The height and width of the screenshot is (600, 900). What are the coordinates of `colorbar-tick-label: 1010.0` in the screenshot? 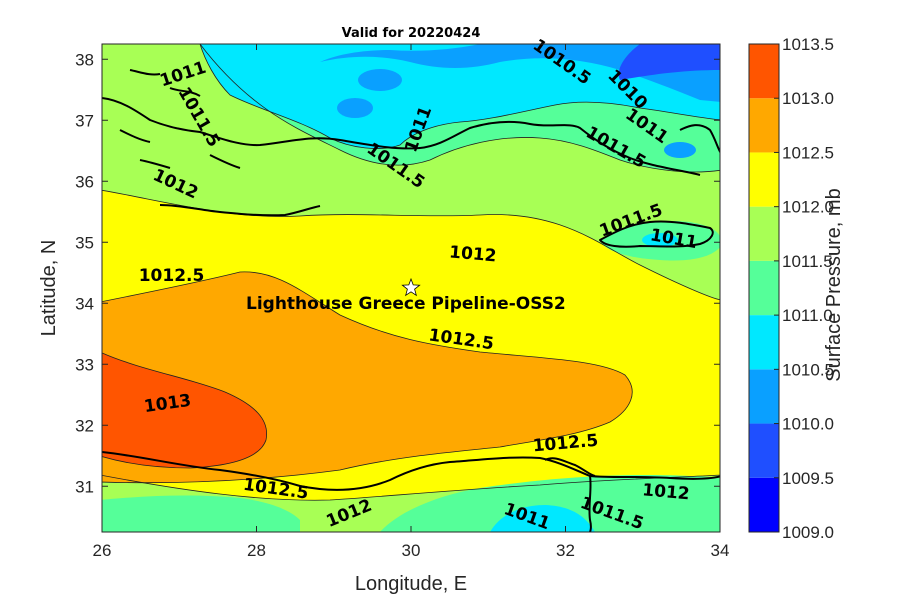 It's located at (808, 424).